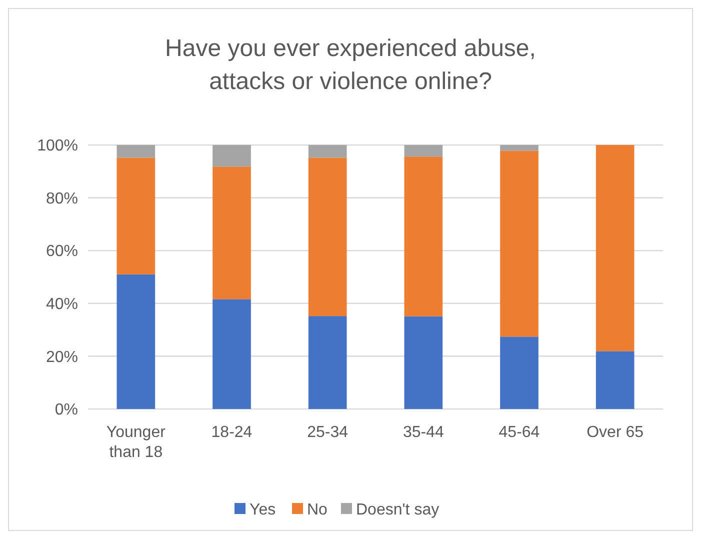 The image size is (701, 539). I want to click on y-tick-label: 20%, so click(62, 357).